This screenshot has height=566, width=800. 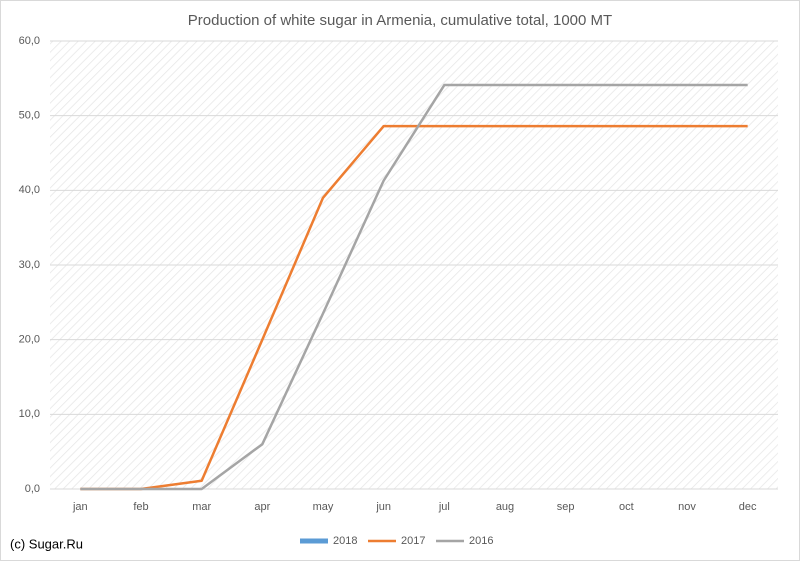 What do you see at coordinates (345, 541) in the screenshot?
I see `legend-label: 2018` at bounding box center [345, 541].